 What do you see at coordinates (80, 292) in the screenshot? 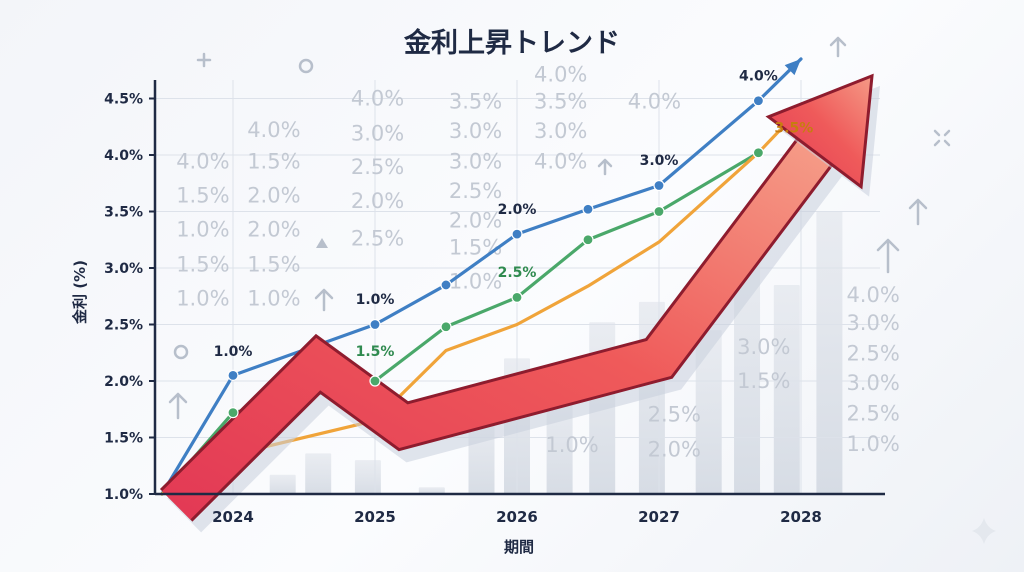
I see `y-axis-label: 金利 (%)` at bounding box center [80, 292].